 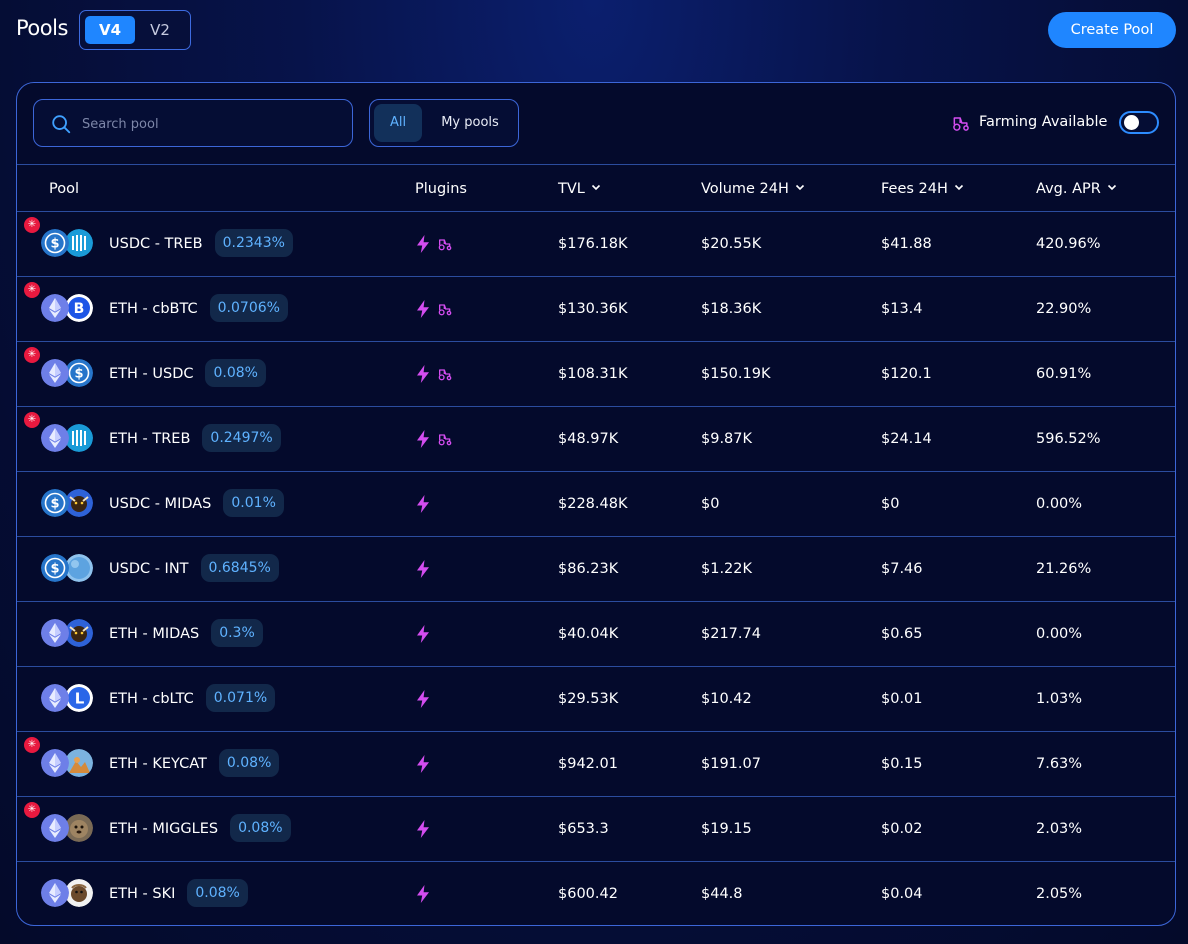 What do you see at coordinates (583, 829) in the screenshot?
I see `tvl-cell: $653.3` at bounding box center [583, 829].